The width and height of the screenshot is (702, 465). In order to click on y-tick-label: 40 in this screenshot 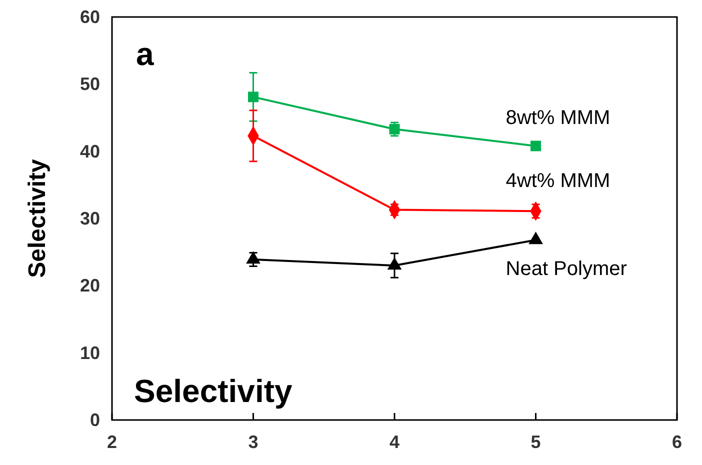, I will do `click(90, 151)`.